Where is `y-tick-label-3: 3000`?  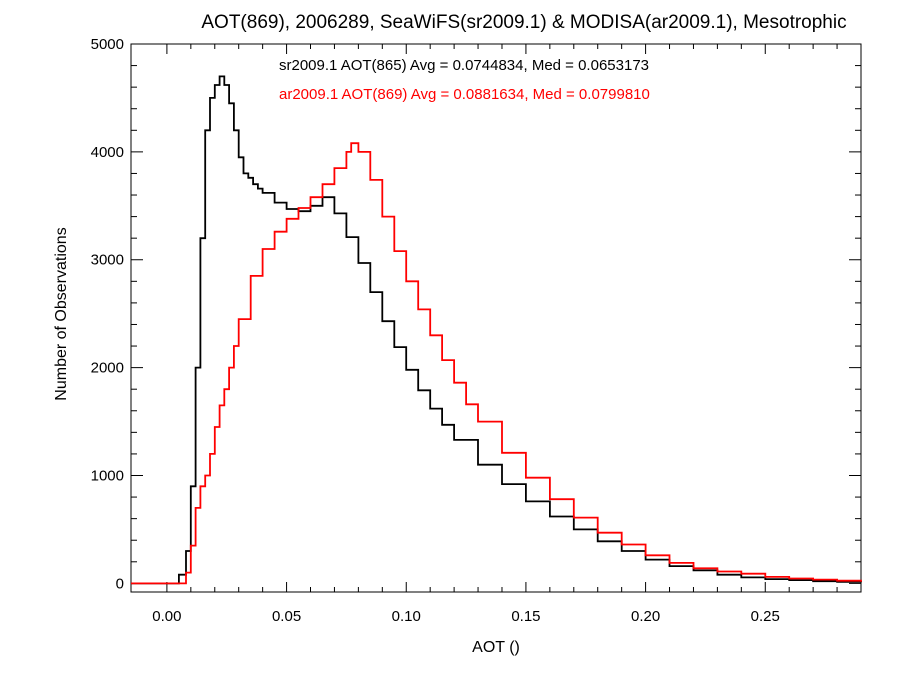 y-tick-label-3: 3000 is located at coordinates (107, 260).